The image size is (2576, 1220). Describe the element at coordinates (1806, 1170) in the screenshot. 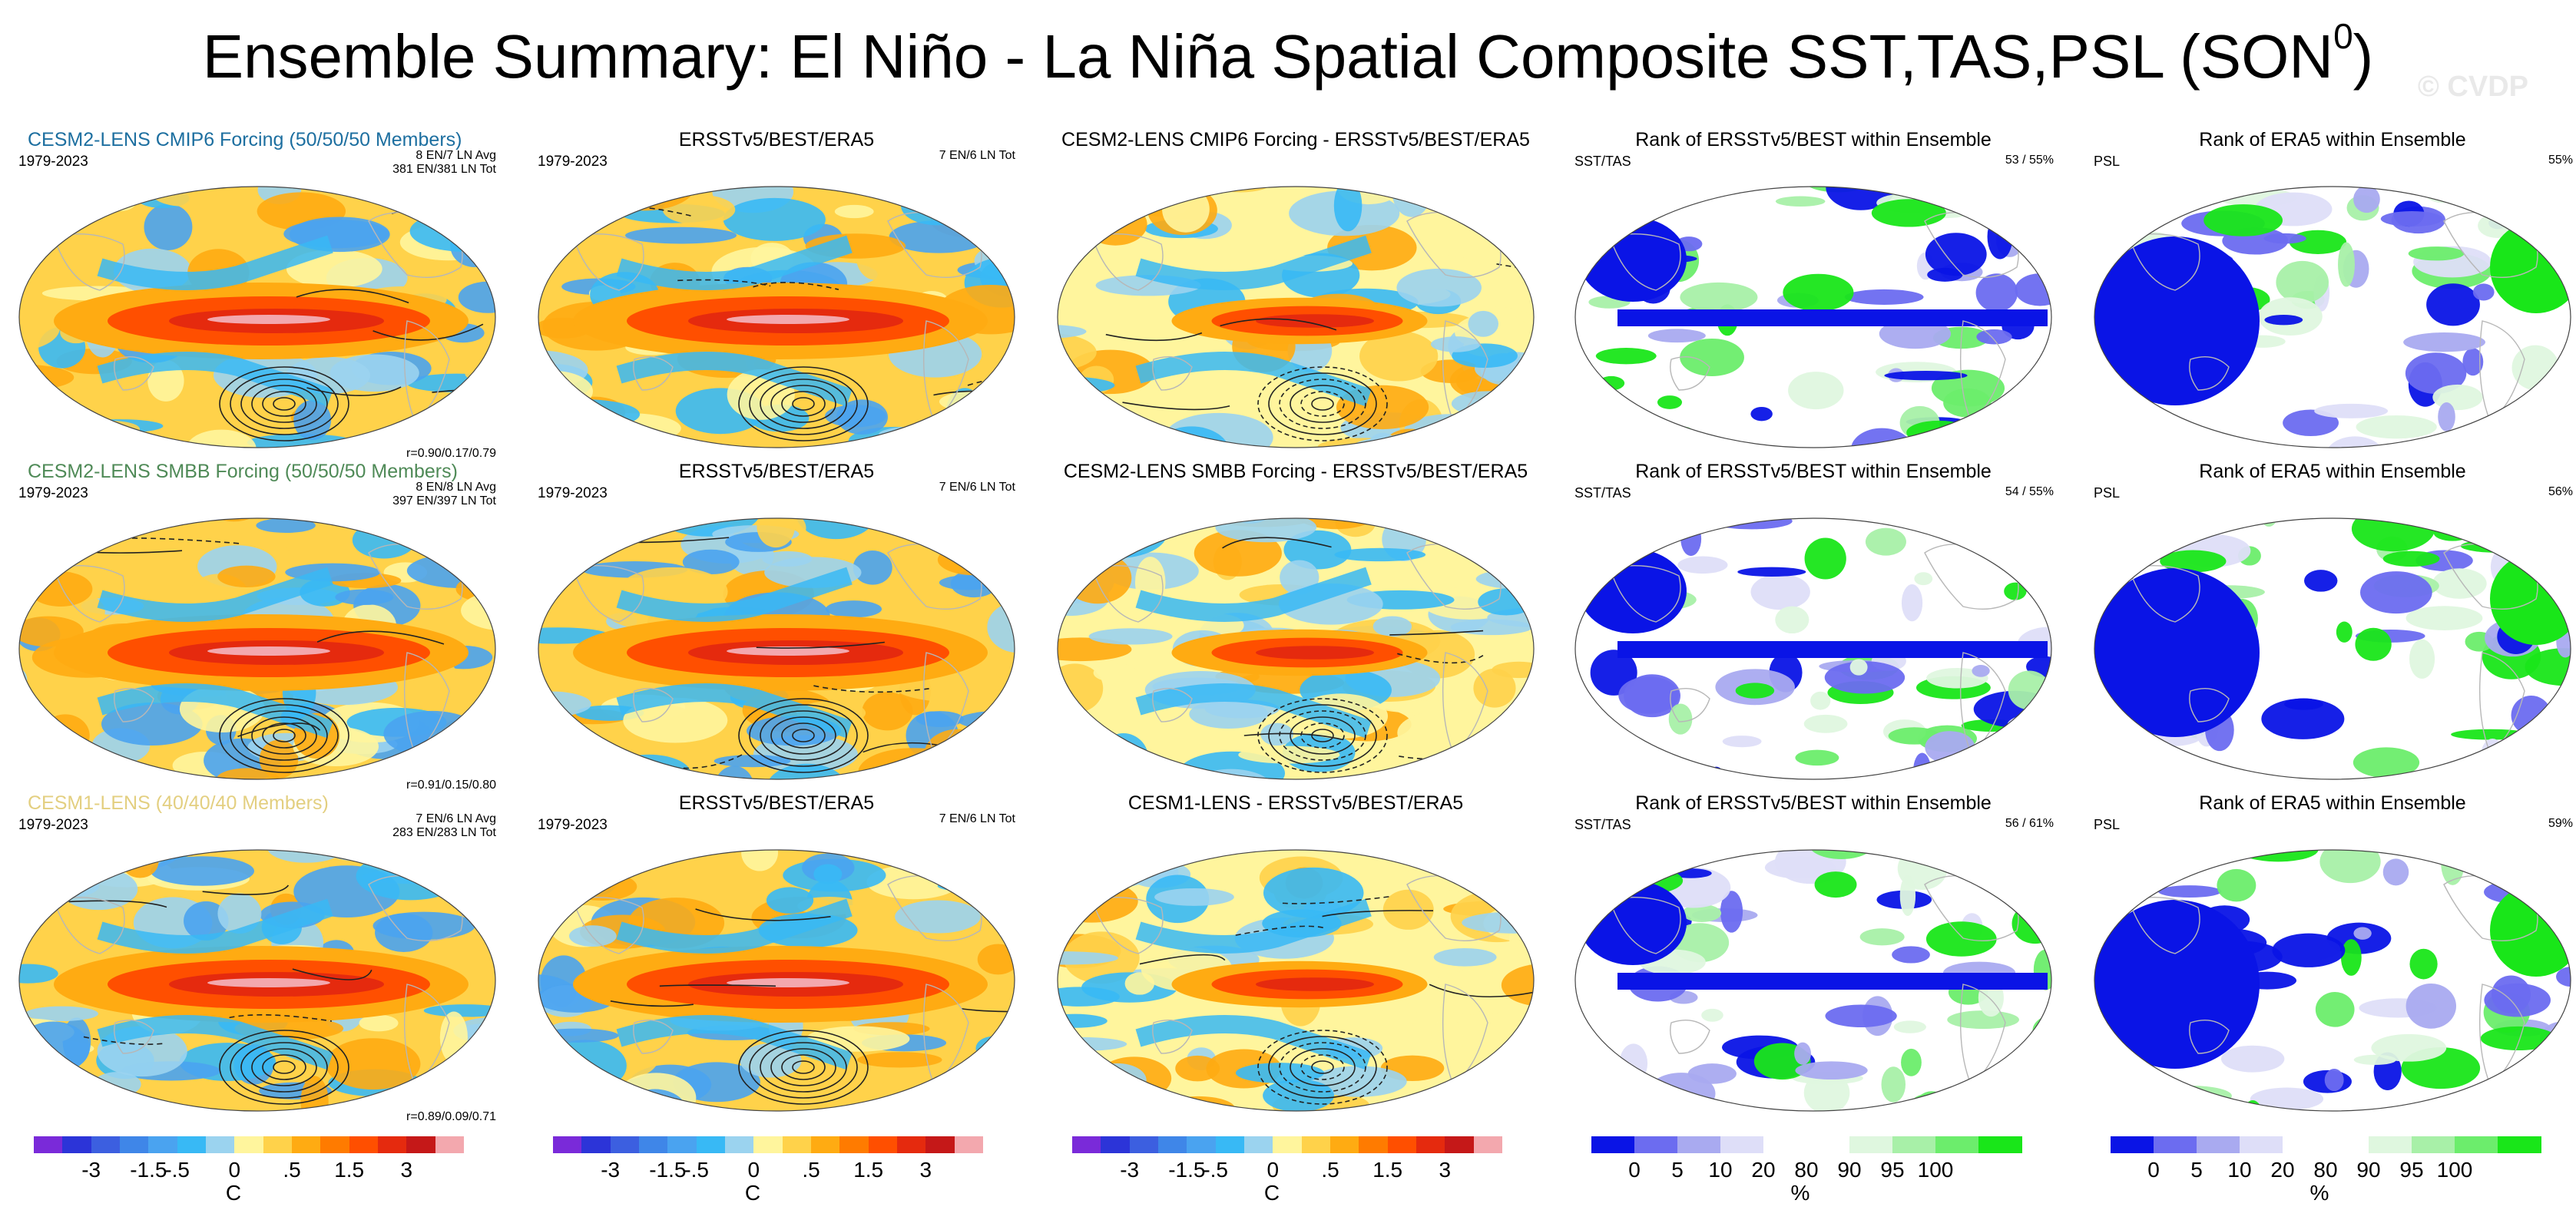

I see `rank-colorbar-1: 0 5 10 20 80 90 95 100%` at that location.